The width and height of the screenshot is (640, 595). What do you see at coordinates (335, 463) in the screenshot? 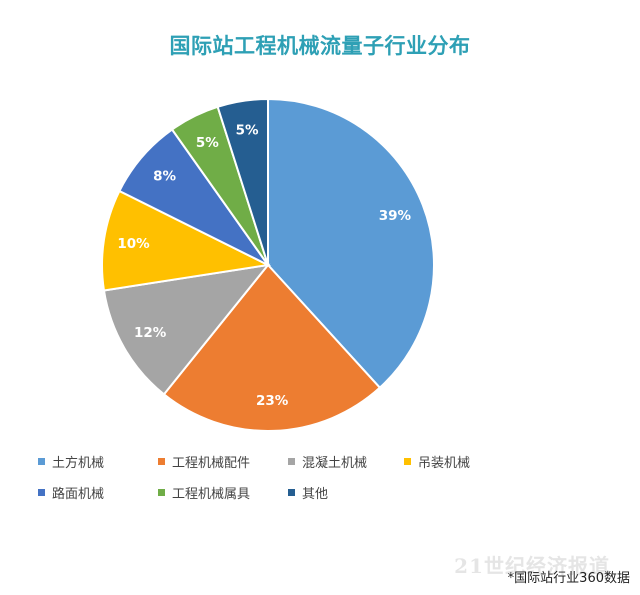
I see `legend-label: 混凝土机械` at bounding box center [335, 463].